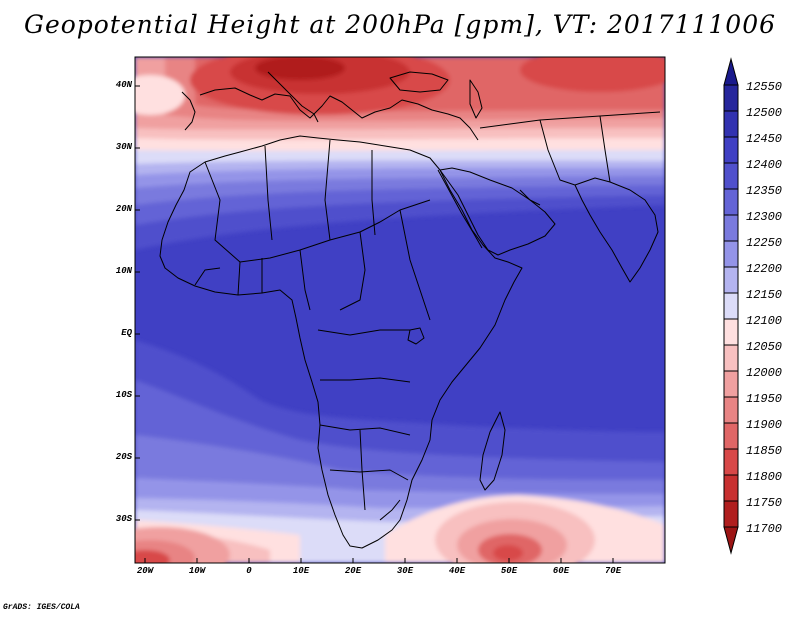 The image size is (800, 618). I want to click on lon-label-20w: 20W, so click(145, 571).